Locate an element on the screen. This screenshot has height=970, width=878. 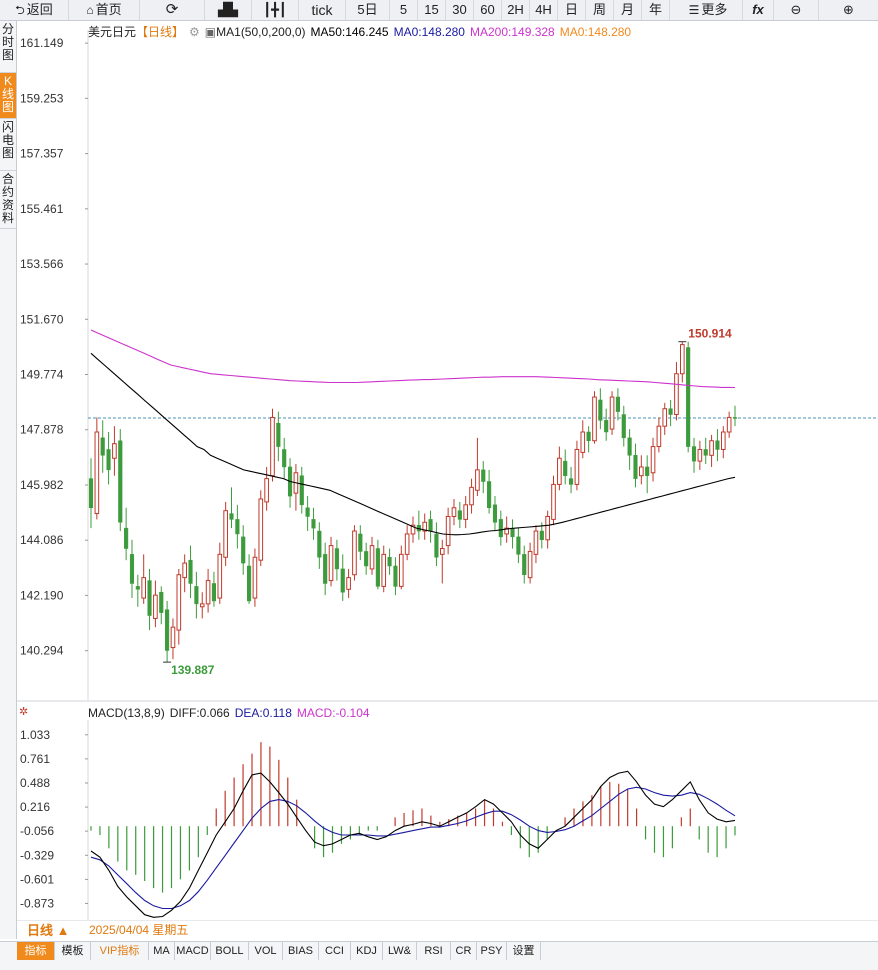
ma200-value: MA200:149.328 is located at coordinates (512, 32).